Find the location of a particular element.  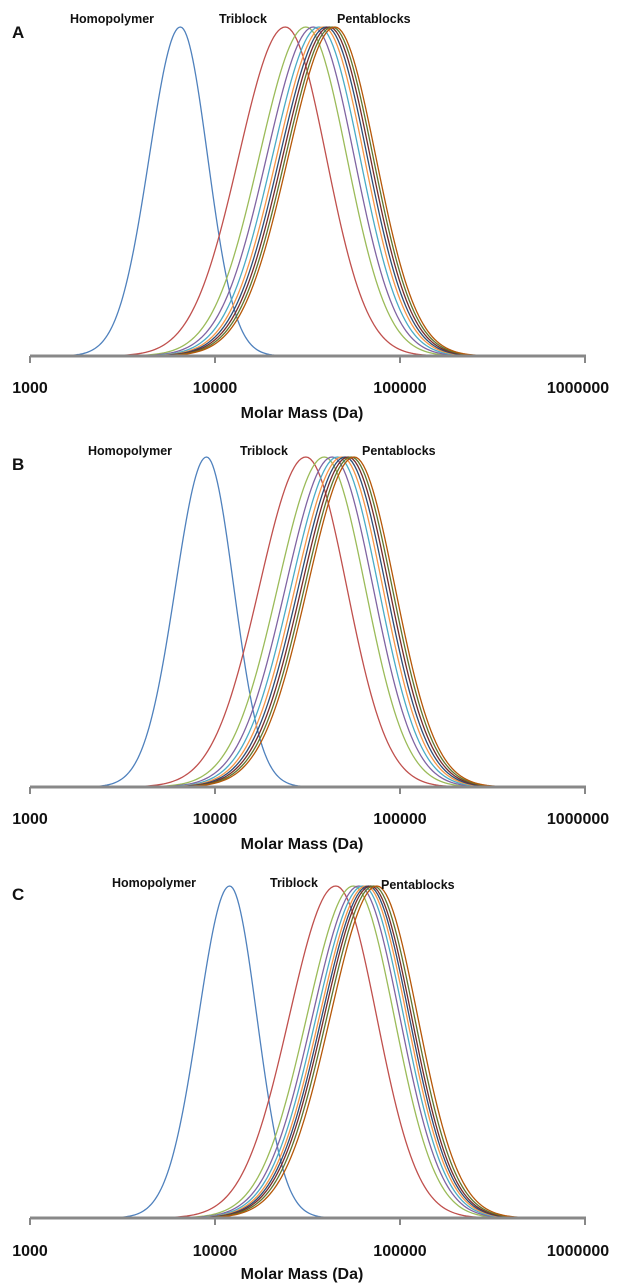

panel-letter: B is located at coordinates (18, 464).